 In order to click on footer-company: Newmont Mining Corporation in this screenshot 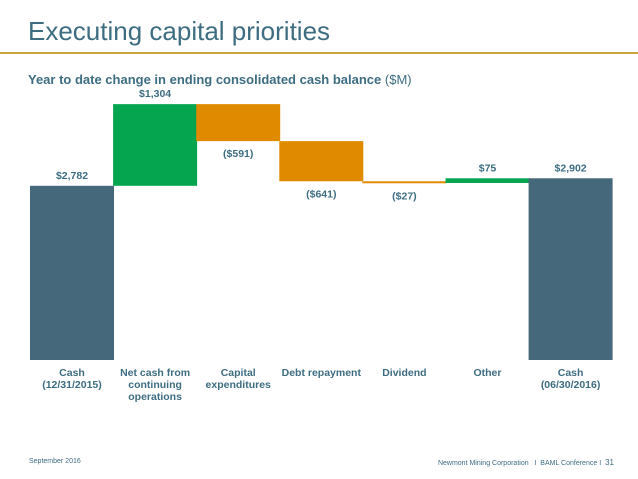, I will do `click(483, 463)`.